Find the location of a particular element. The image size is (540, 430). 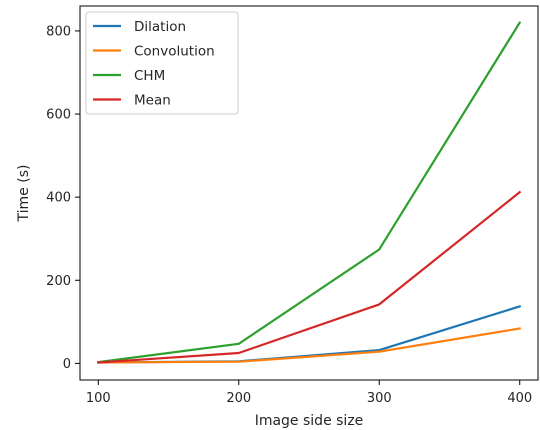

y-tick-label: 200 is located at coordinates (58, 281).